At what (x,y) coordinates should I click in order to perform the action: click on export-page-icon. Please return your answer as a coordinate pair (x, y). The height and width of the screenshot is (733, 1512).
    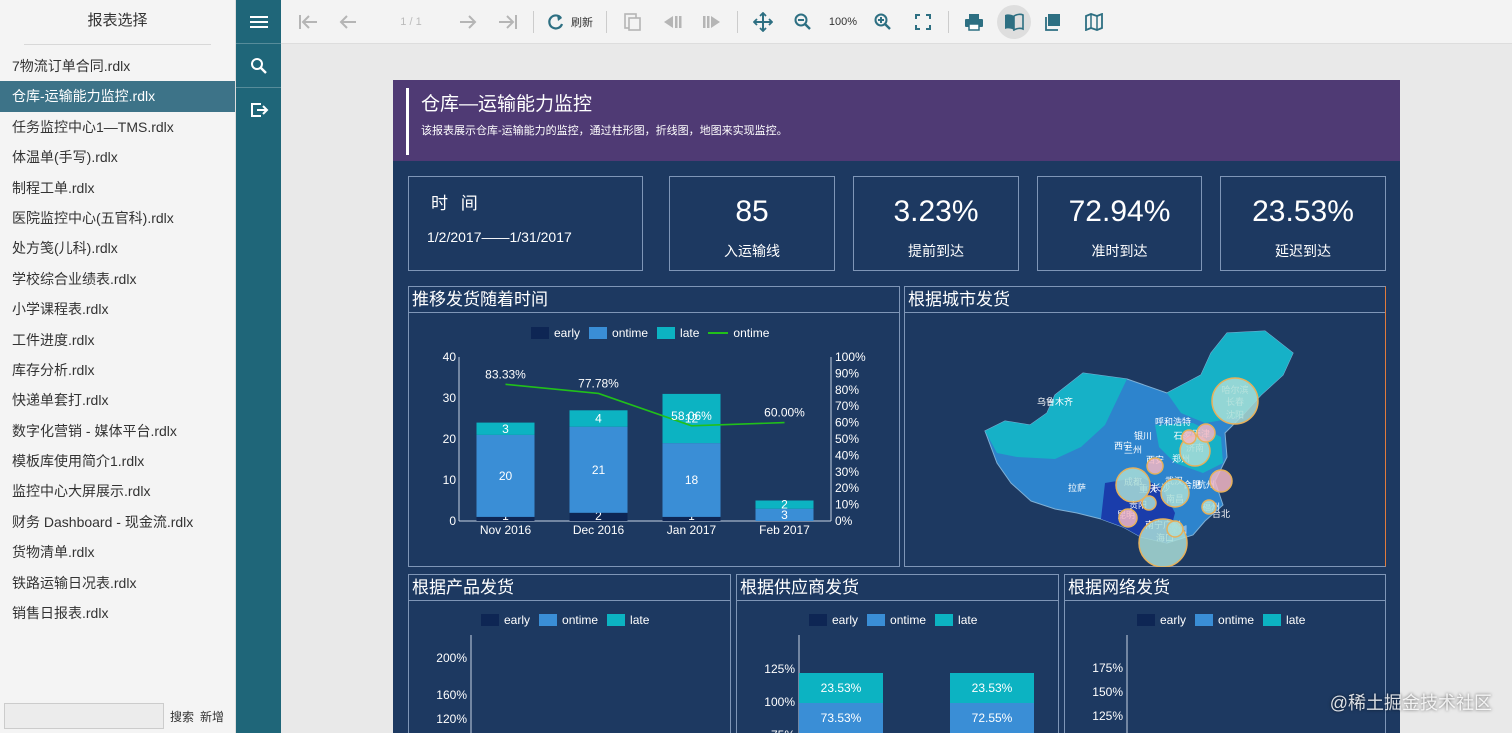
    Looking at the image, I should click on (632, 22).